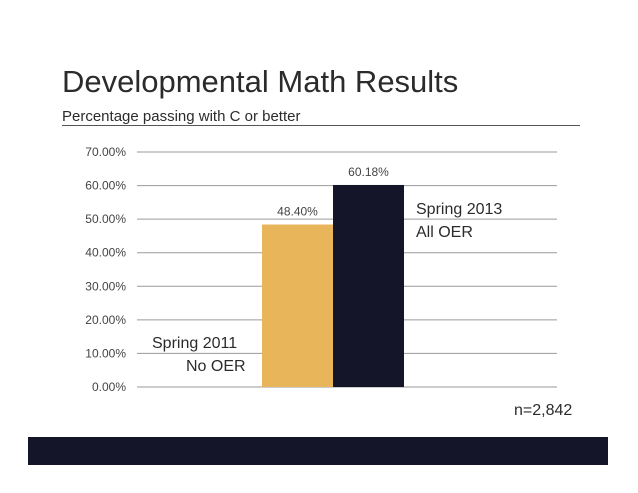  I want to click on bar-data-label: 48.40%, so click(297, 212).